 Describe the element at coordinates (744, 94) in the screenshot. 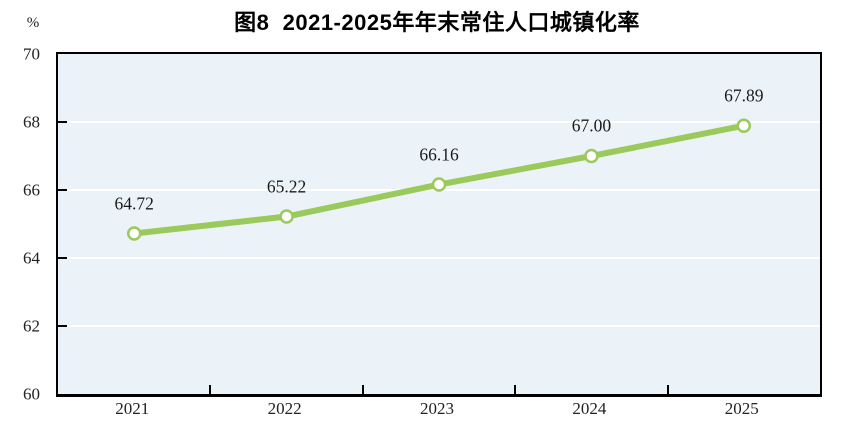

I see `data-label-2025: 67.89` at that location.